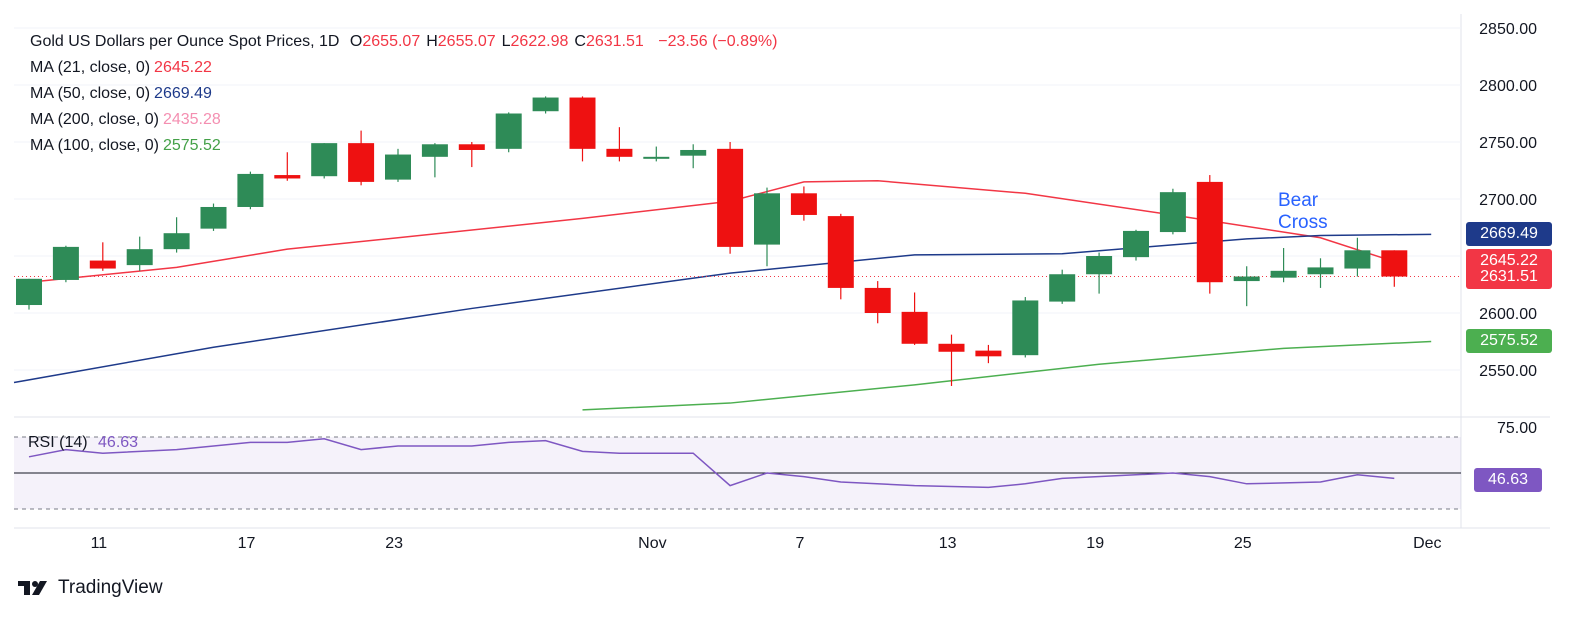  Describe the element at coordinates (1509, 233) in the screenshot. I see `price-badge: 2669.49` at that location.